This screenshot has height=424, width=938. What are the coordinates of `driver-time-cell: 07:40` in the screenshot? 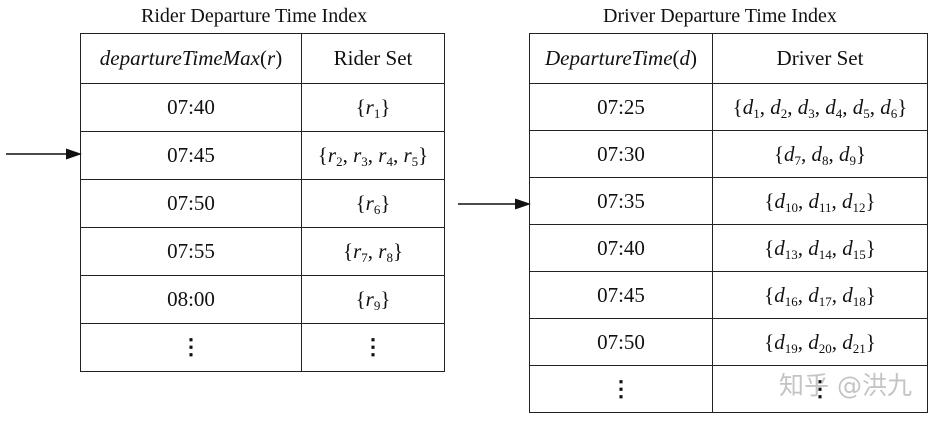 It's located at (621, 248).